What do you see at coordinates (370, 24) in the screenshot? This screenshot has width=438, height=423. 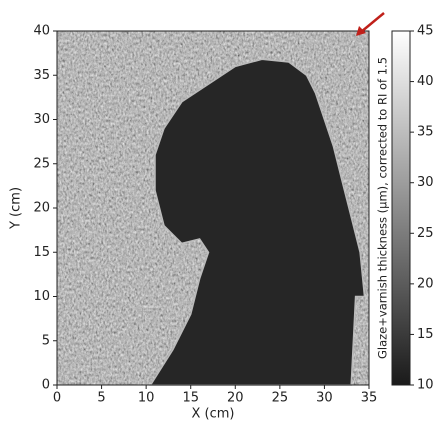 I see `red-arrow` at bounding box center [370, 24].